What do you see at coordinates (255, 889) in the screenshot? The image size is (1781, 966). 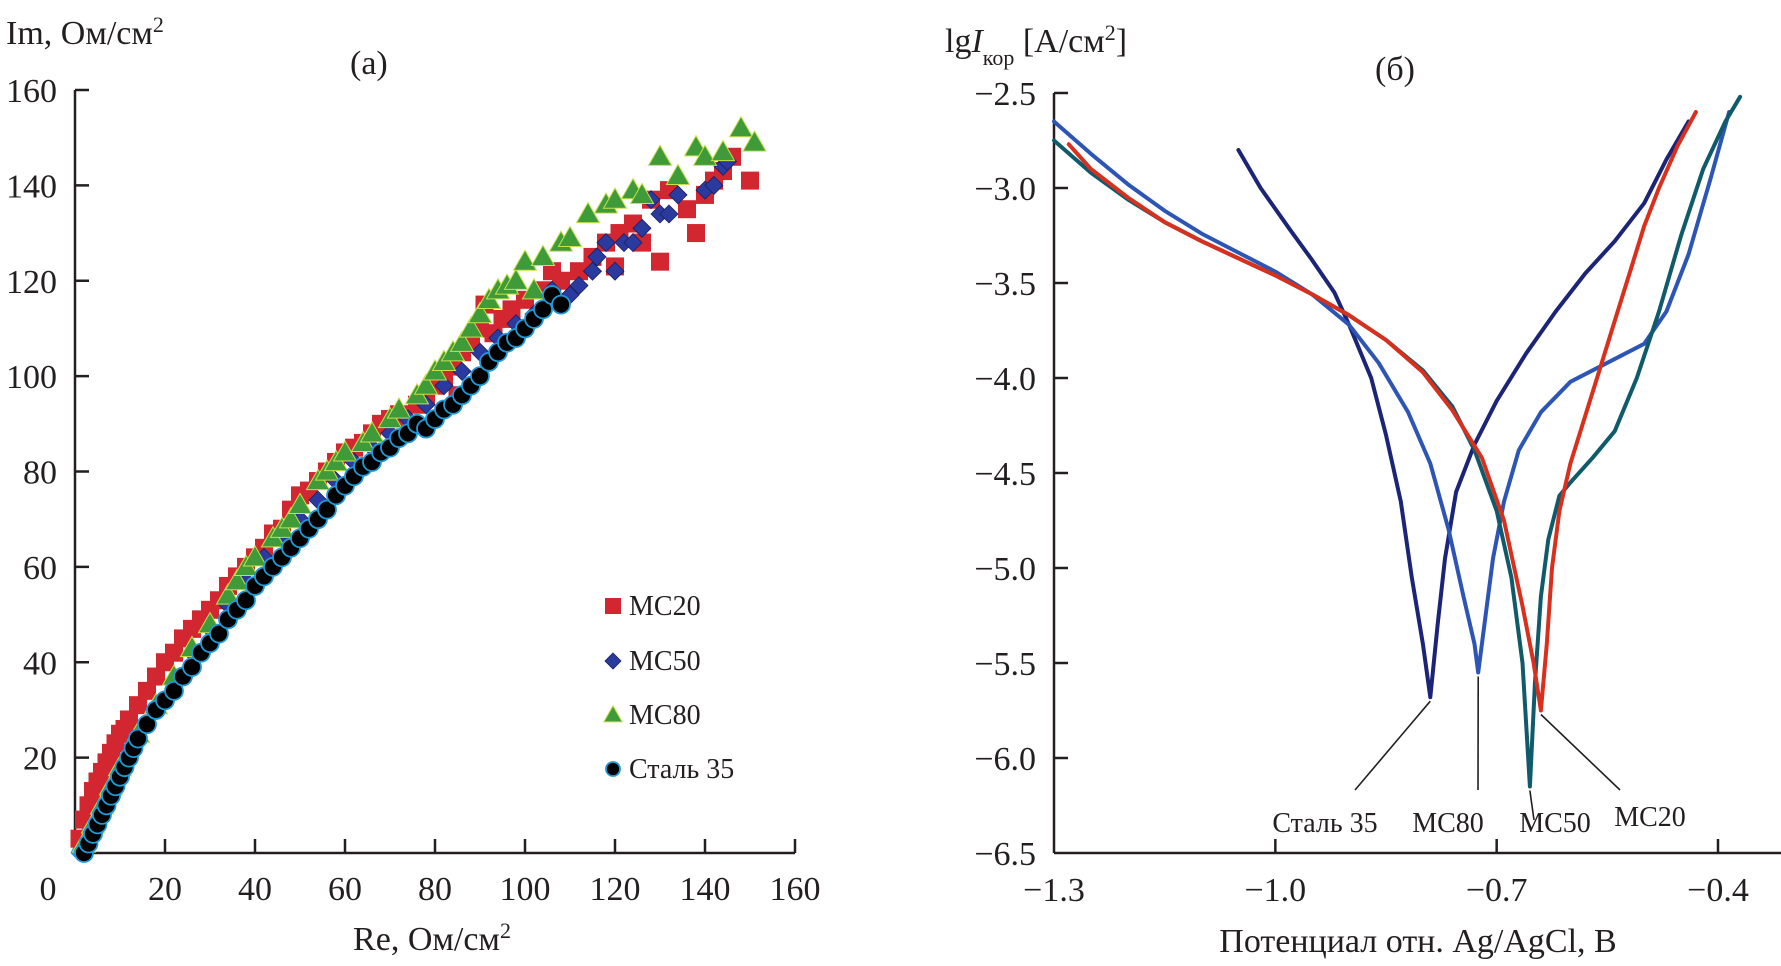 I see `panel-a-x-tick-label: 40` at bounding box center [255, 889].